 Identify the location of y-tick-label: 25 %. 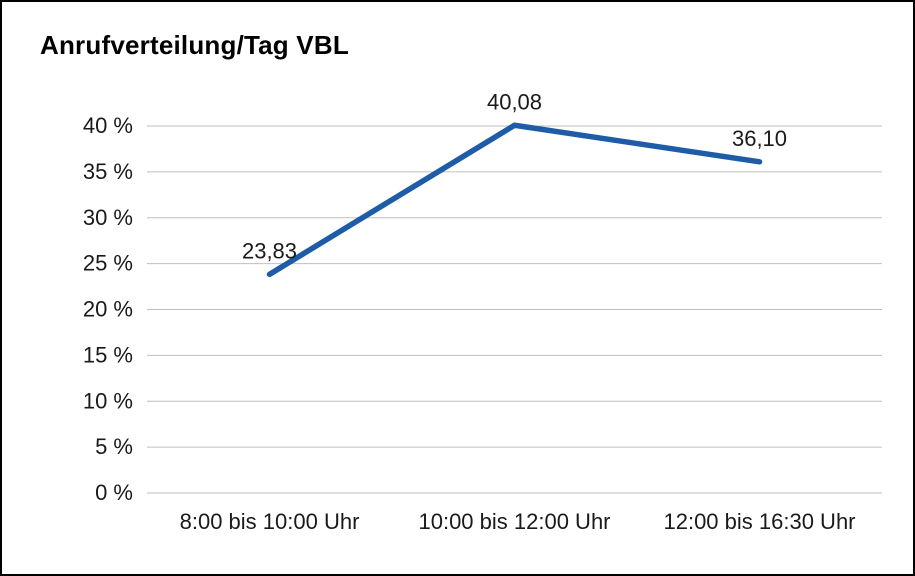
(108, 263).